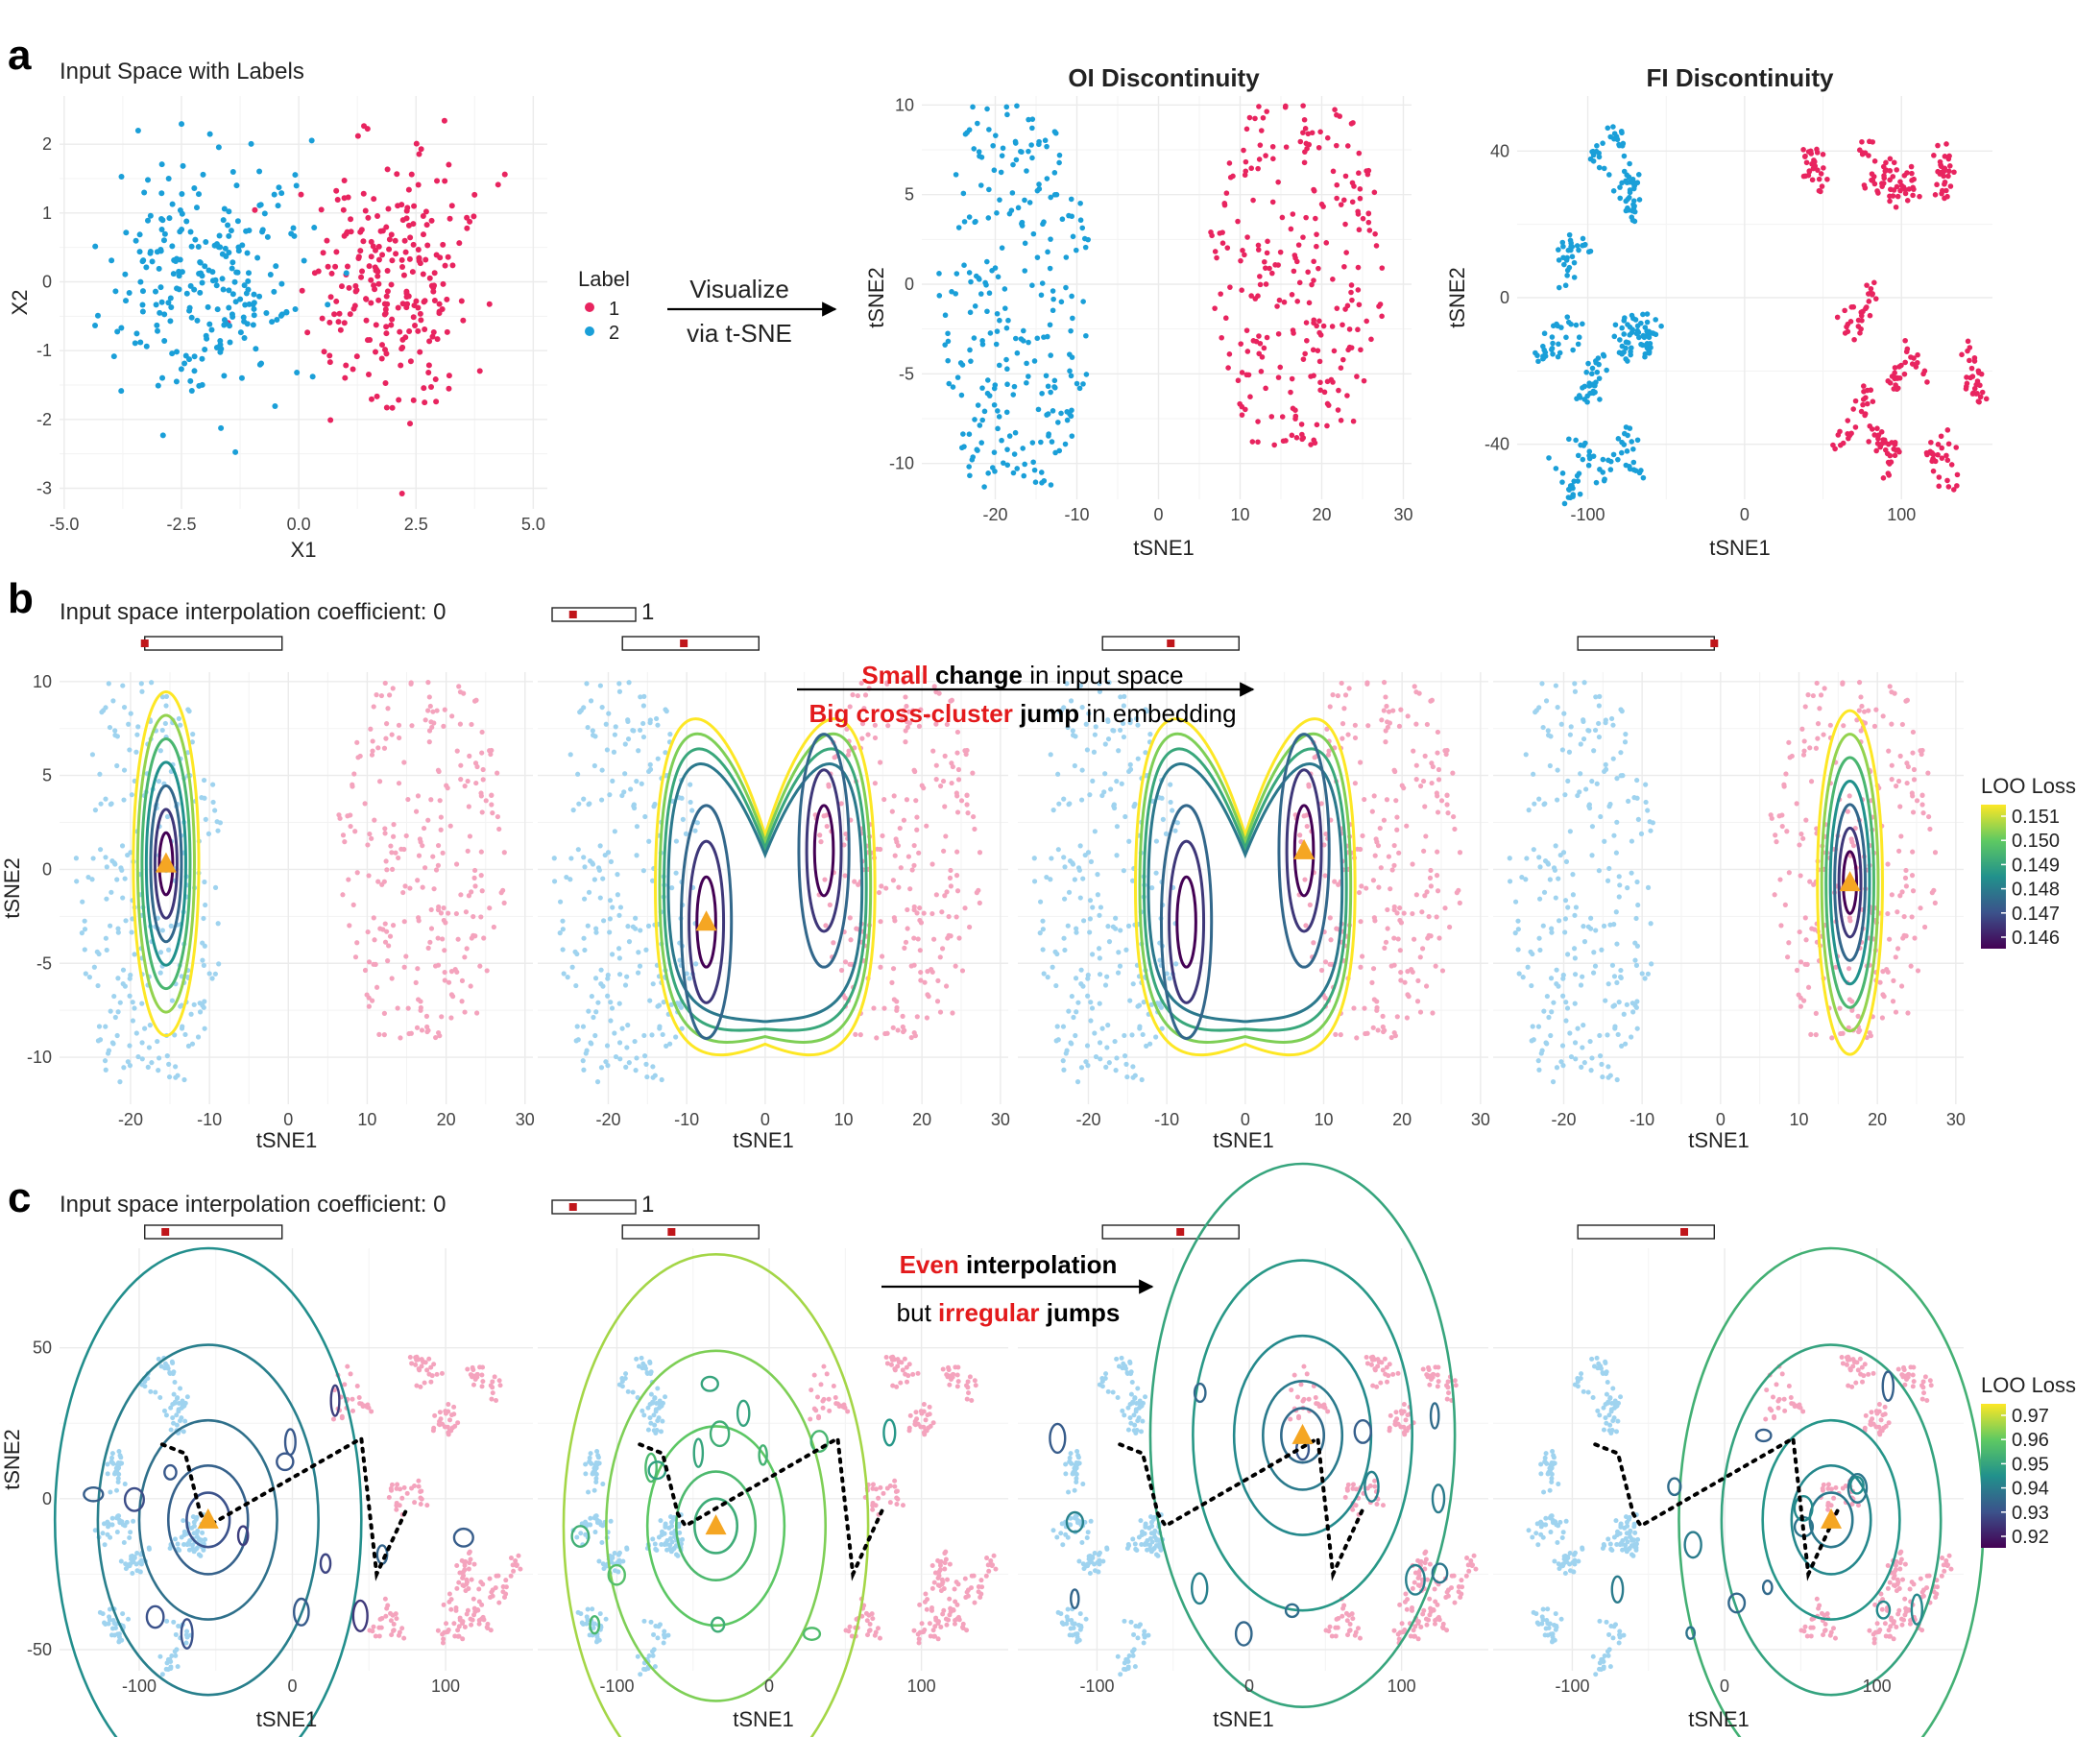 The width and height of the screenshot is (2100, 1737). I want to click on loss-contour, so click(166, 864).